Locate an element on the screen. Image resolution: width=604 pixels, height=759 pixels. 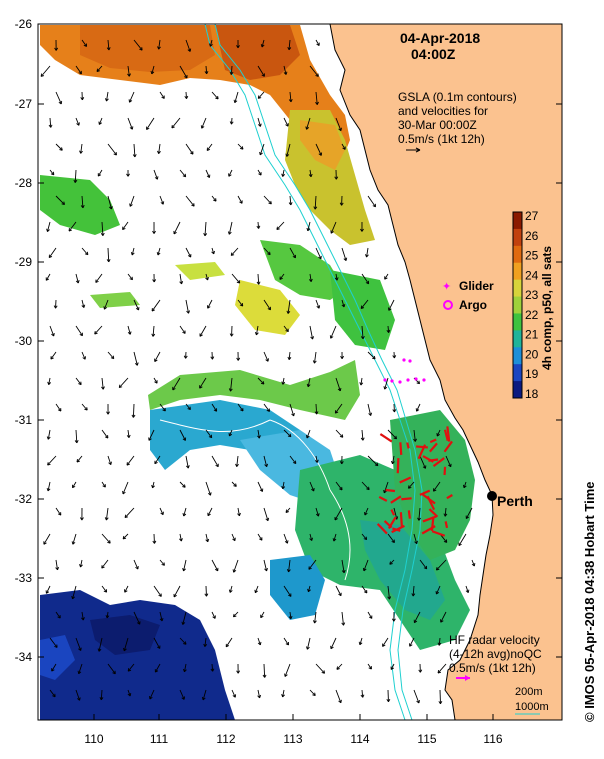
colorbar-tick: 25 is located at coordinates (532, 256).